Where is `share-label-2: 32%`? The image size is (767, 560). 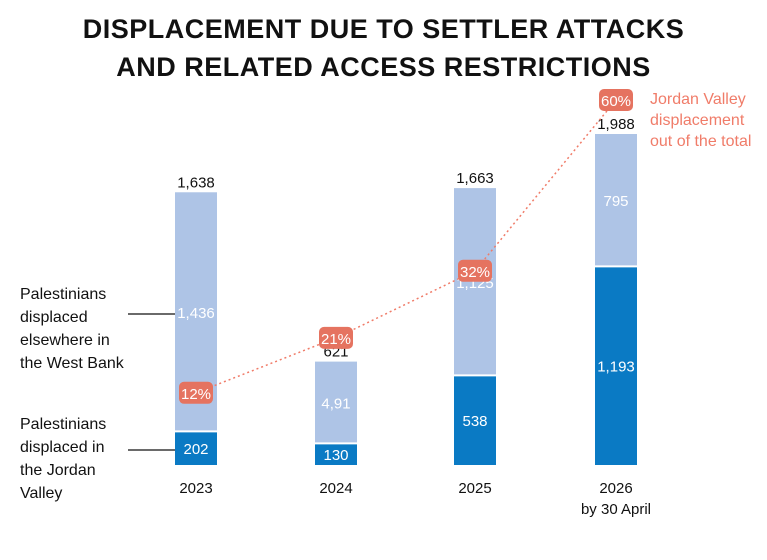
share-label-2: 32% is located at coordinates (475, 272).